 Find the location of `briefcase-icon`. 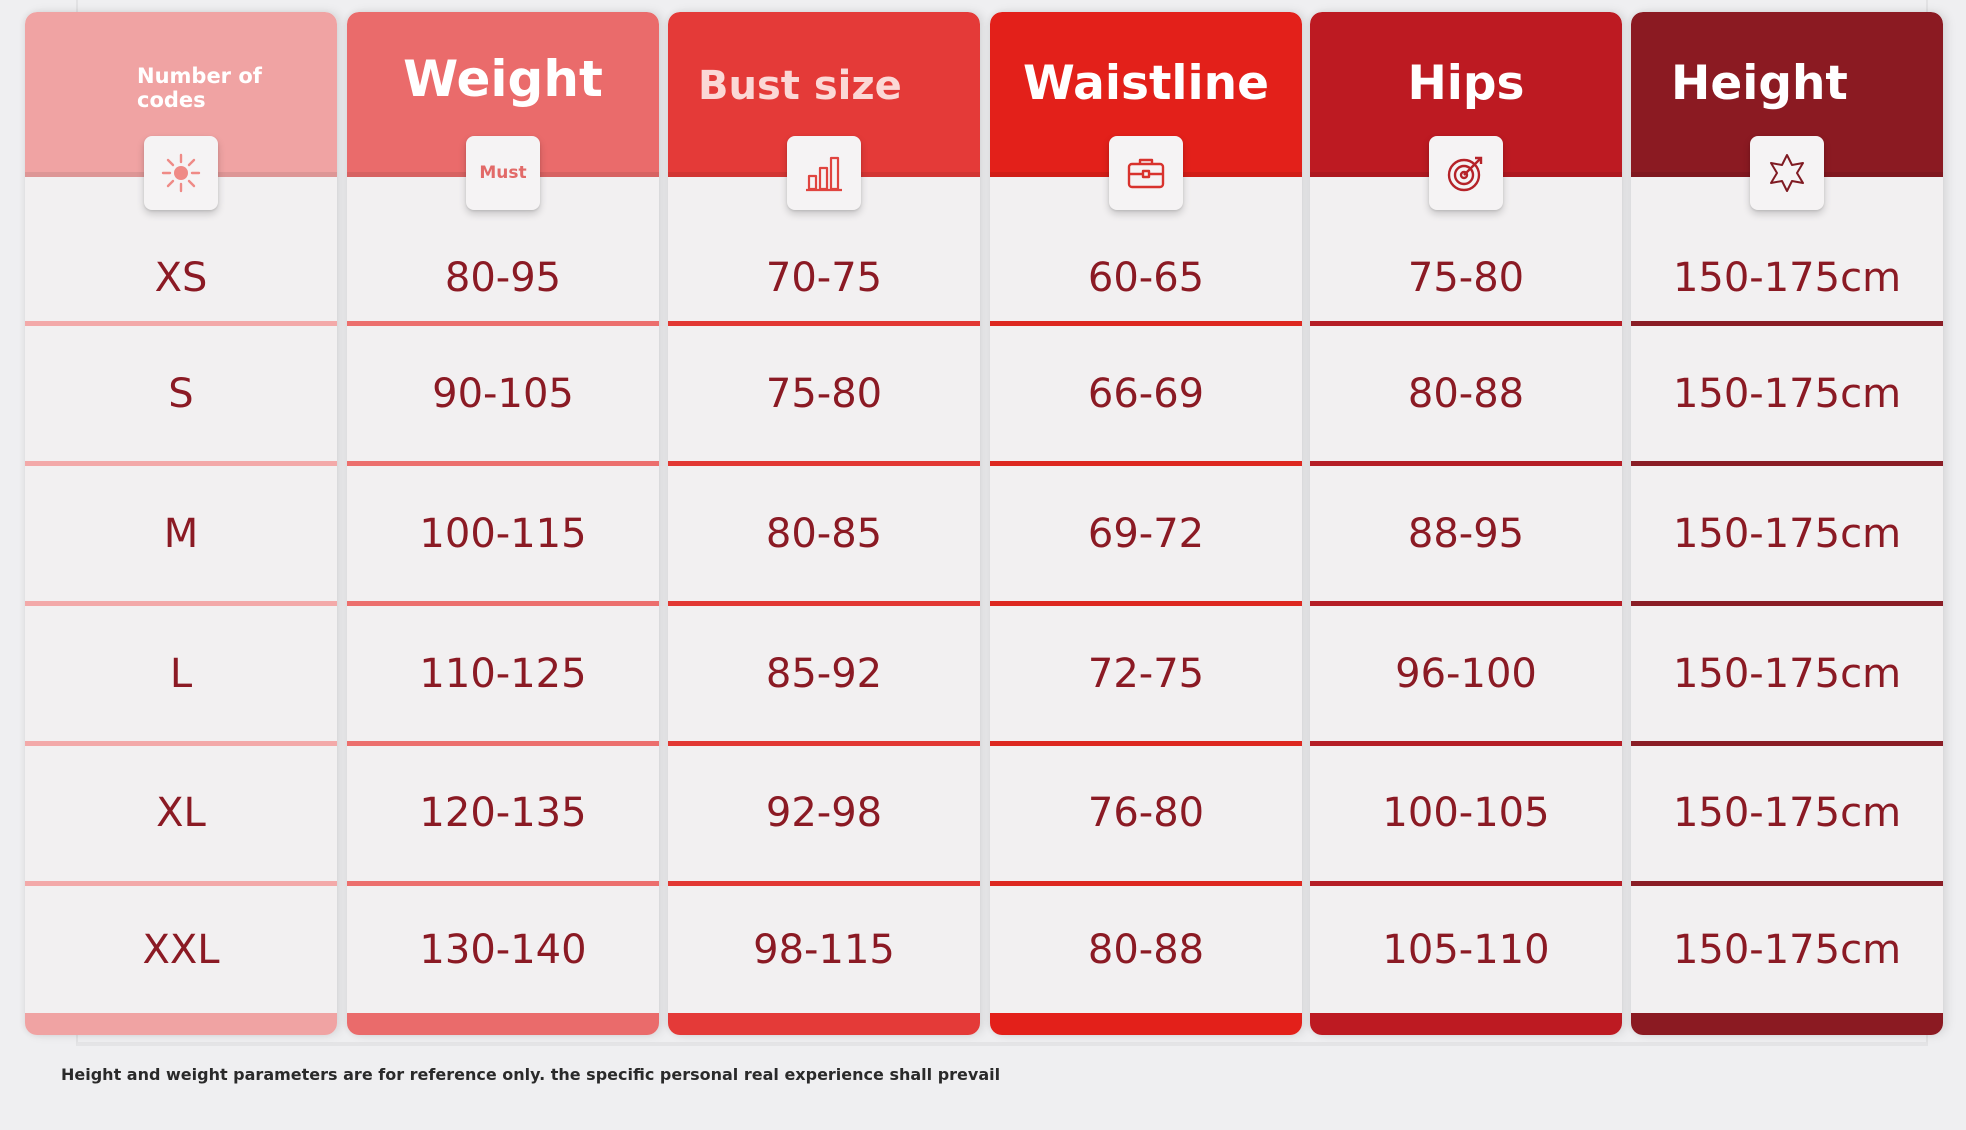

briefcase-icon is located at coordinates (1146, 173).